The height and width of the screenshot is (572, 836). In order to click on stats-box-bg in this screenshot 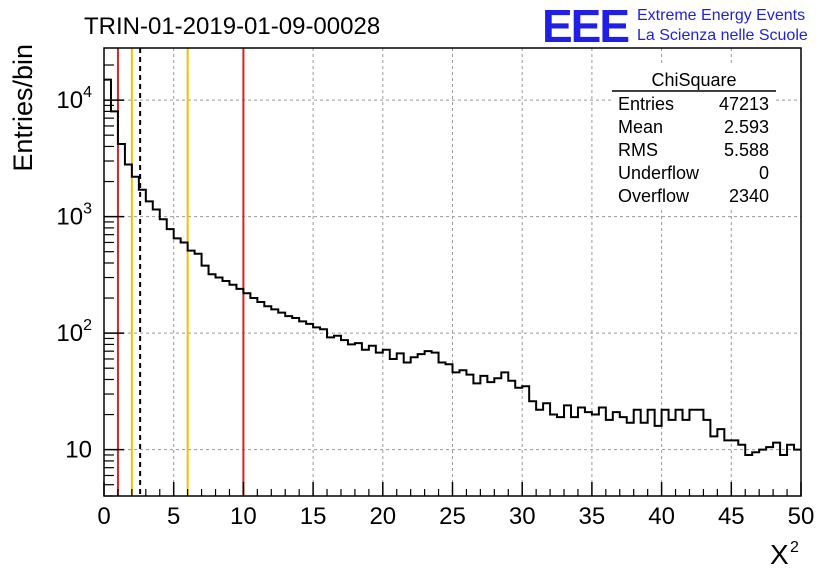, I will do `click(694, 137)`.